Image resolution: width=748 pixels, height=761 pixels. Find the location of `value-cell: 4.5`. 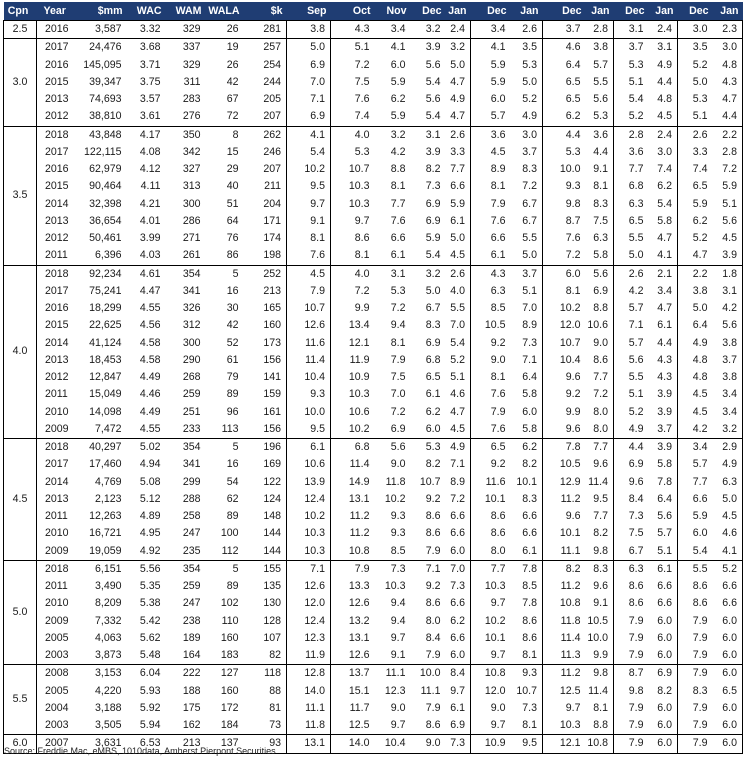

value-cell: 4.5 is located at coordinates (308, 273).